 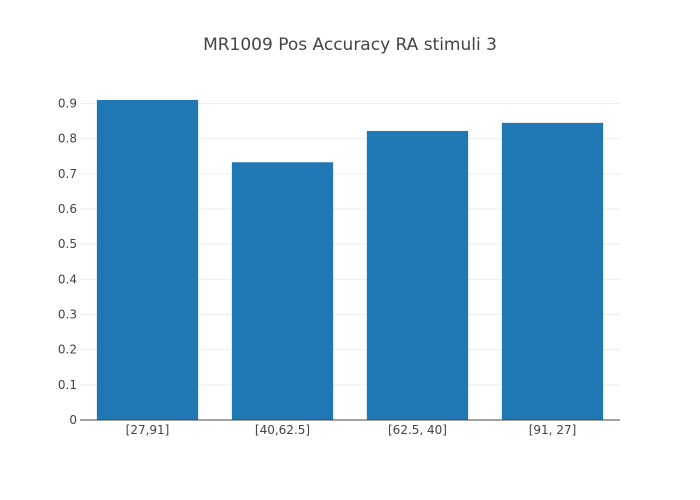 What do you see at coordinates (67, 104) in the screenshot?
I see `y-tick-label: 0.9` at bounding box center [67, 104].